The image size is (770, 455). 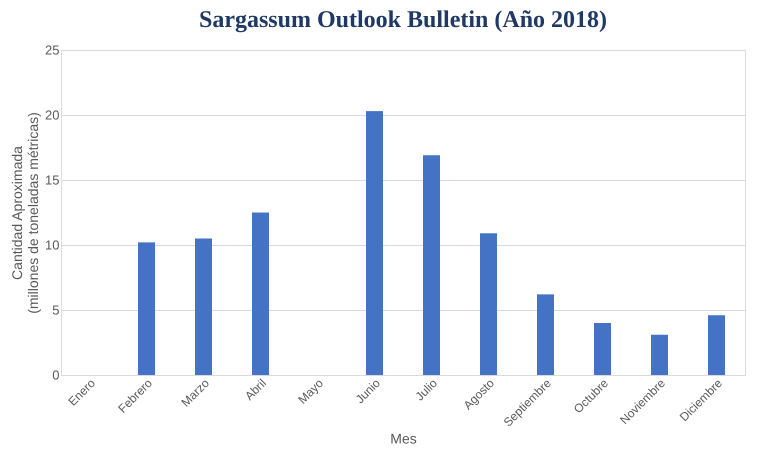 I want to click on y-tick-label: 25, so click(x=52, y=50).